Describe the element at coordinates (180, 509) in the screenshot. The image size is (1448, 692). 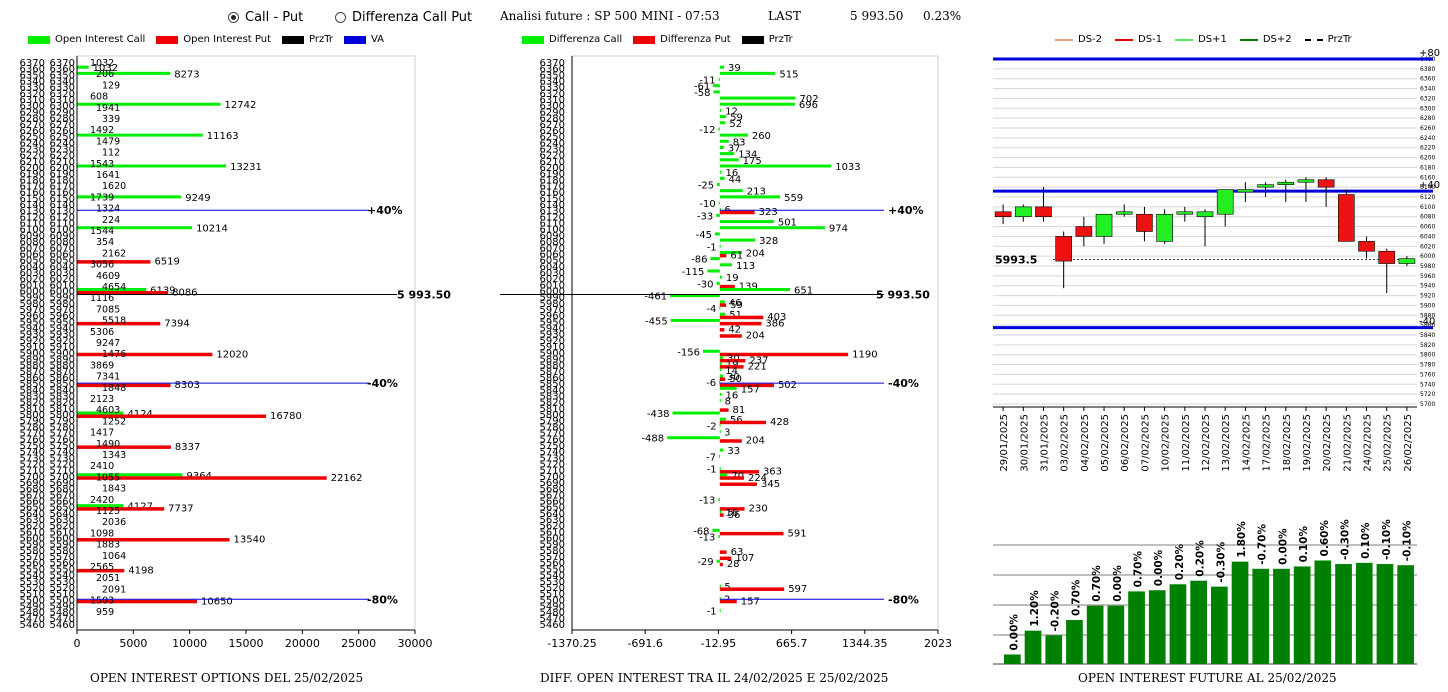
I see `put-value-label: 7737` at that location.